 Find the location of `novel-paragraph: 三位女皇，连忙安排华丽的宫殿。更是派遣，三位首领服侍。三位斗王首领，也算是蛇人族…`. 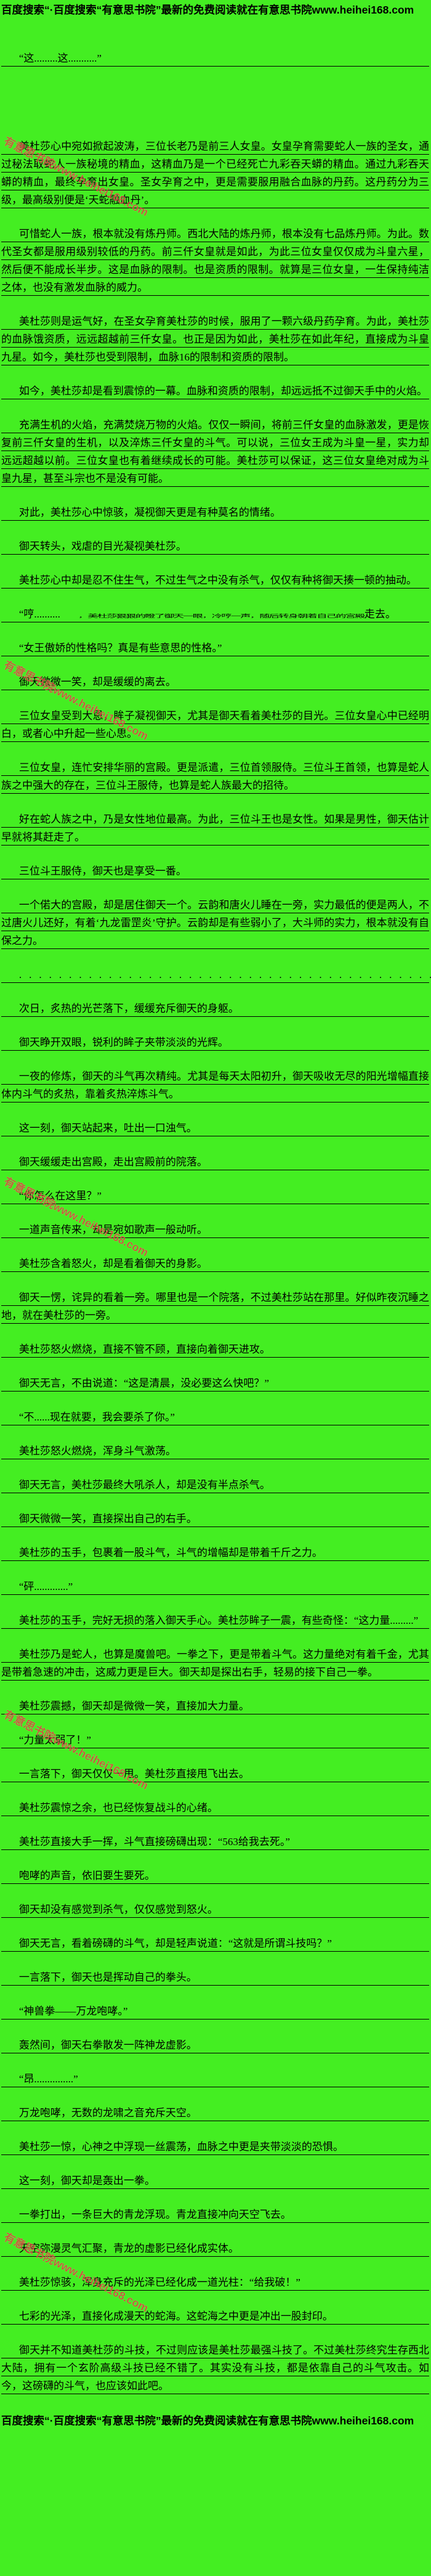

novel-paragraph: 三位女皇，连忙安排华丽的宫殿。更是派遣，三位首领服侍。三位斗王首领，也算是蛇人族… is located at coordinates (215, 776).